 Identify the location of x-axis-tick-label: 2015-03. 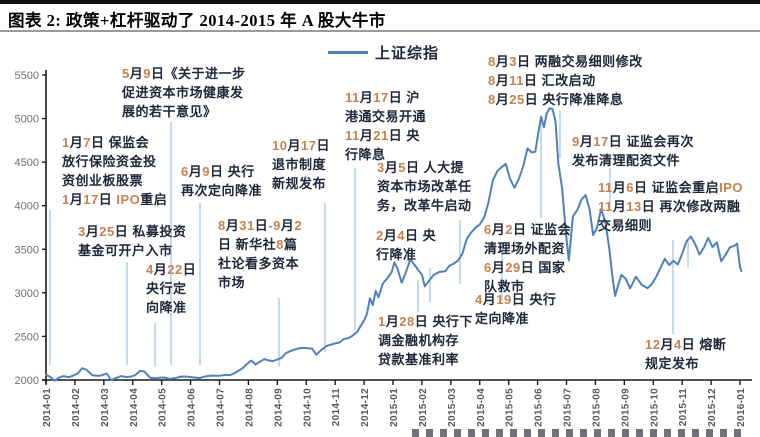
(452, 407).